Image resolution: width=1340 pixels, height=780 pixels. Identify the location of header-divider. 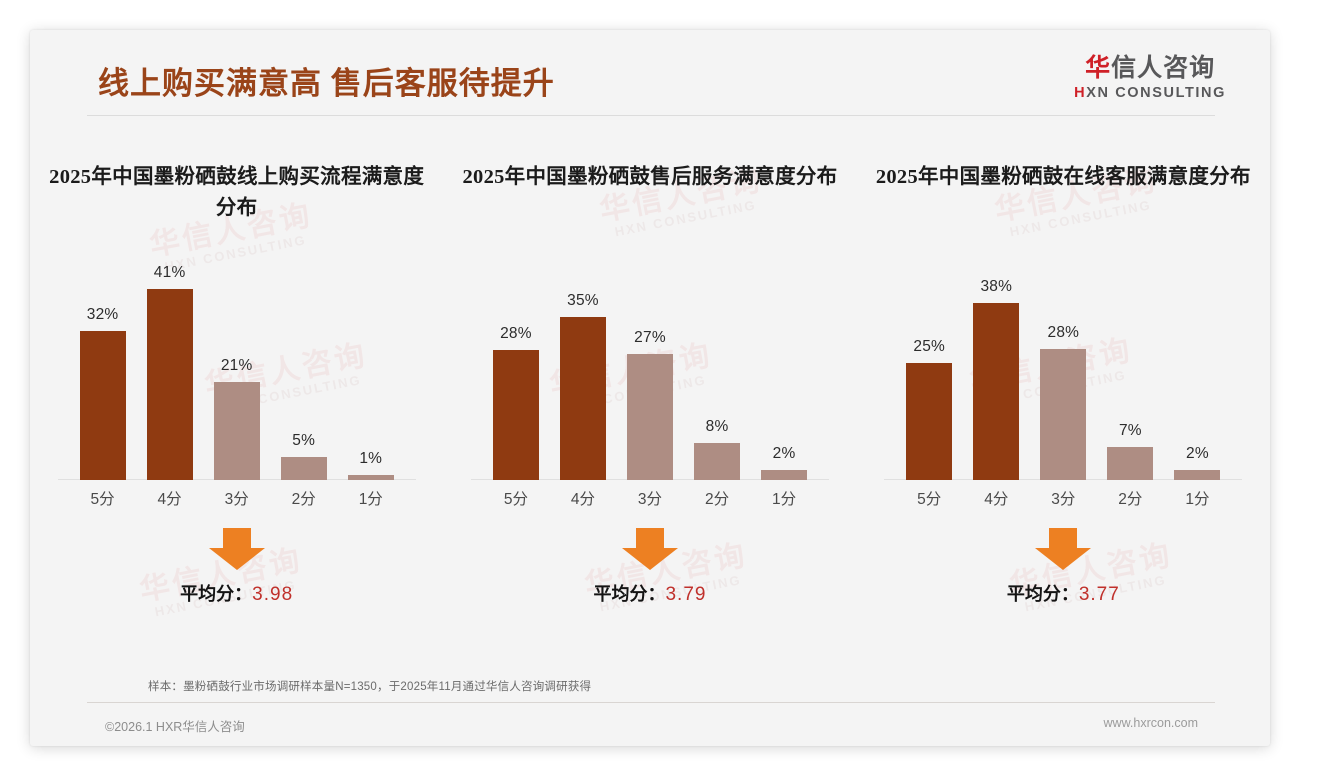
(651, 115).